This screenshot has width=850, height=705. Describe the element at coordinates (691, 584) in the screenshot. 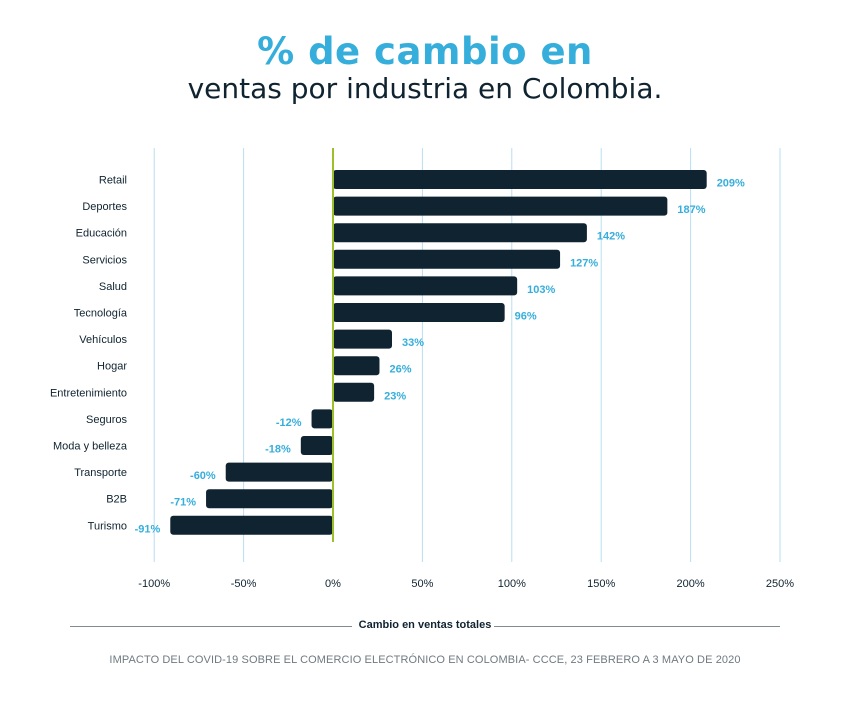

I see `x-tick-label: 200%` at that location.